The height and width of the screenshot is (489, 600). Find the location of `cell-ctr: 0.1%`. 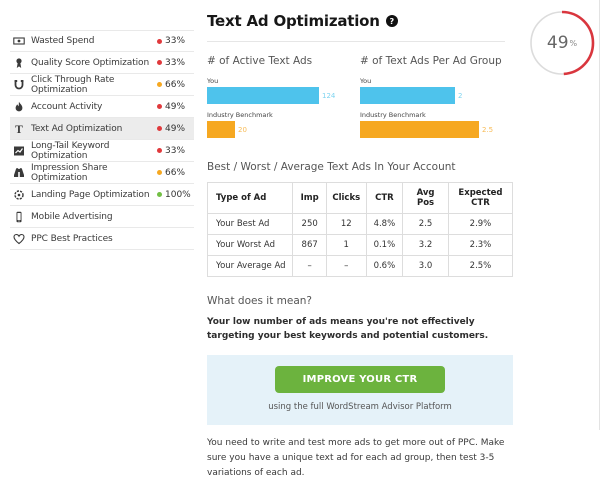

cell-ctr: 0.1% is located at coordinates (384, 245).